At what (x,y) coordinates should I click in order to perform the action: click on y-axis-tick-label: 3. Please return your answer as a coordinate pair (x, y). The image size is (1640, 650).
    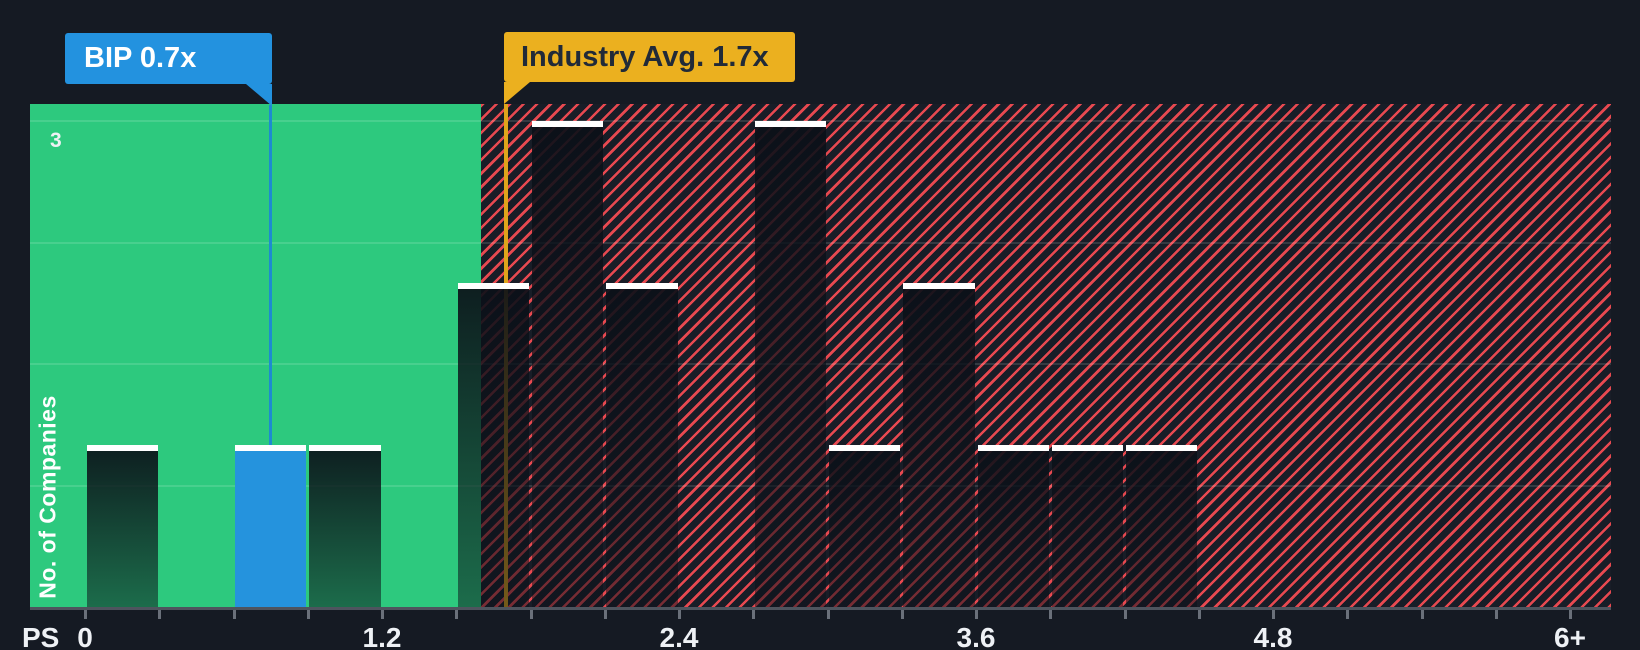
    Looking at the image, I should click on (56, 140).